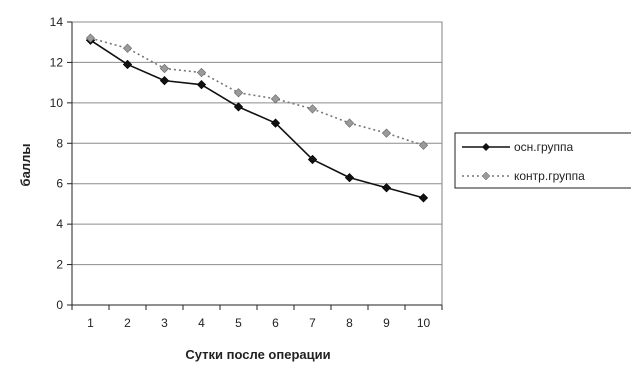  Describe the element at coordinates (57, 62) in the screenshot. I see `y-tick-label: 12` at that location.